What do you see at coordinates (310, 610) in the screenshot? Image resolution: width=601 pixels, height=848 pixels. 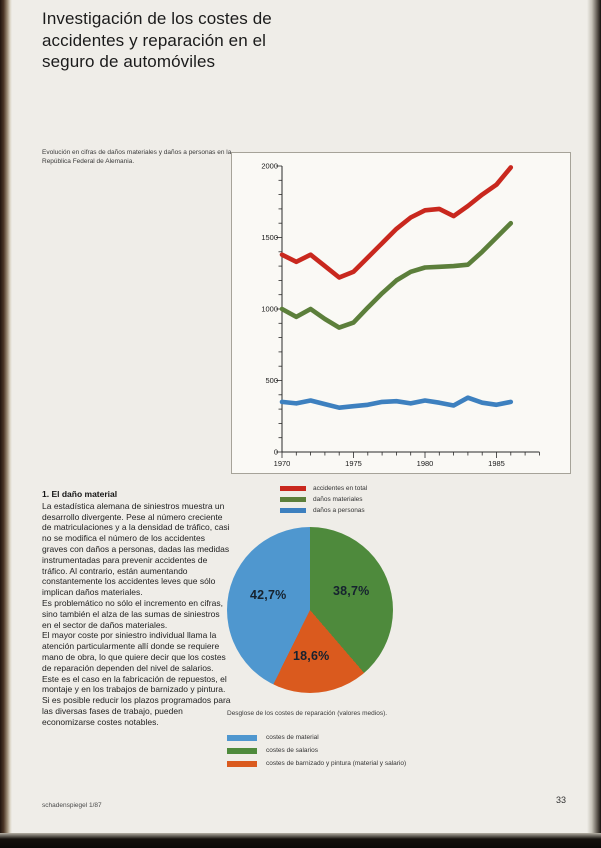 I see `pie-chart` at bounding box center [310, 610].